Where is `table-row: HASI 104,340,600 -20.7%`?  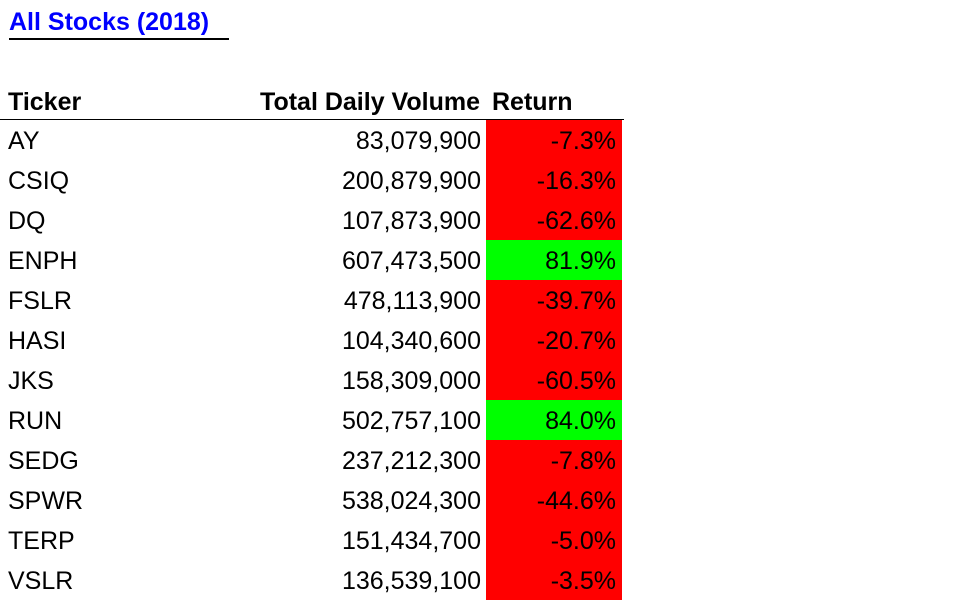 table-row: HASI 104,340,600 -20.7% is located at coordinates (312, 340).